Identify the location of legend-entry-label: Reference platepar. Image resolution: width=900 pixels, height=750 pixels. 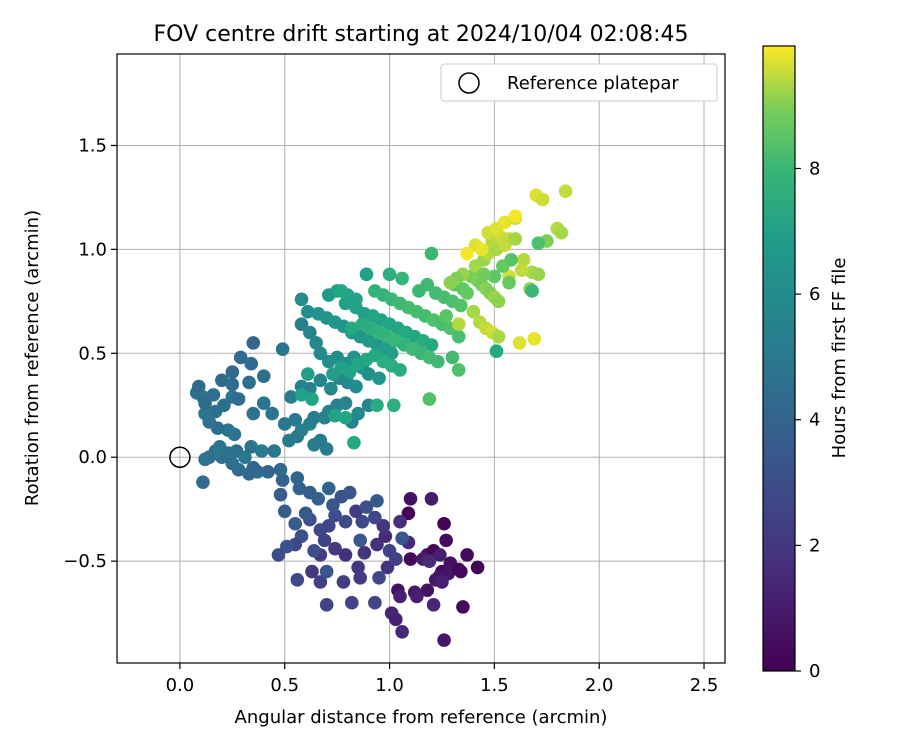
(593, 83).